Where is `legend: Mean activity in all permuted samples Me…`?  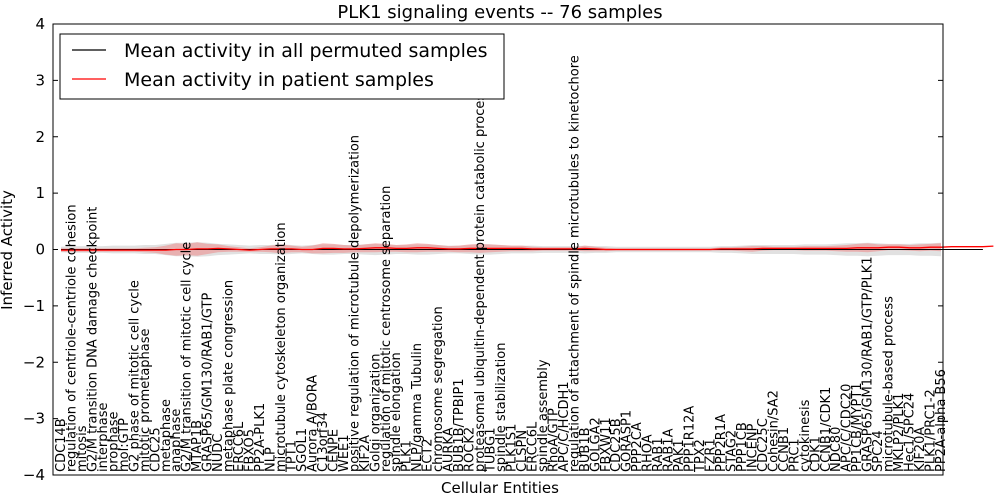 legend: Mean activity in all permuted samples Me… is located at coordinates (282, 66).